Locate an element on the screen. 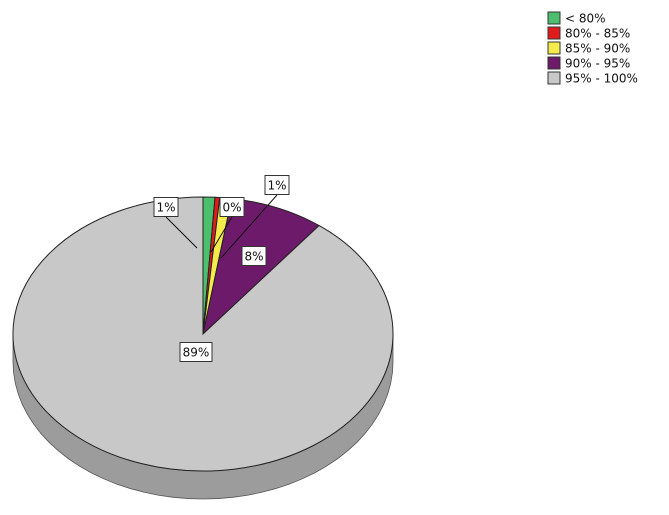  pie-data-label-4: 89% is located at coordinates (196, 353).